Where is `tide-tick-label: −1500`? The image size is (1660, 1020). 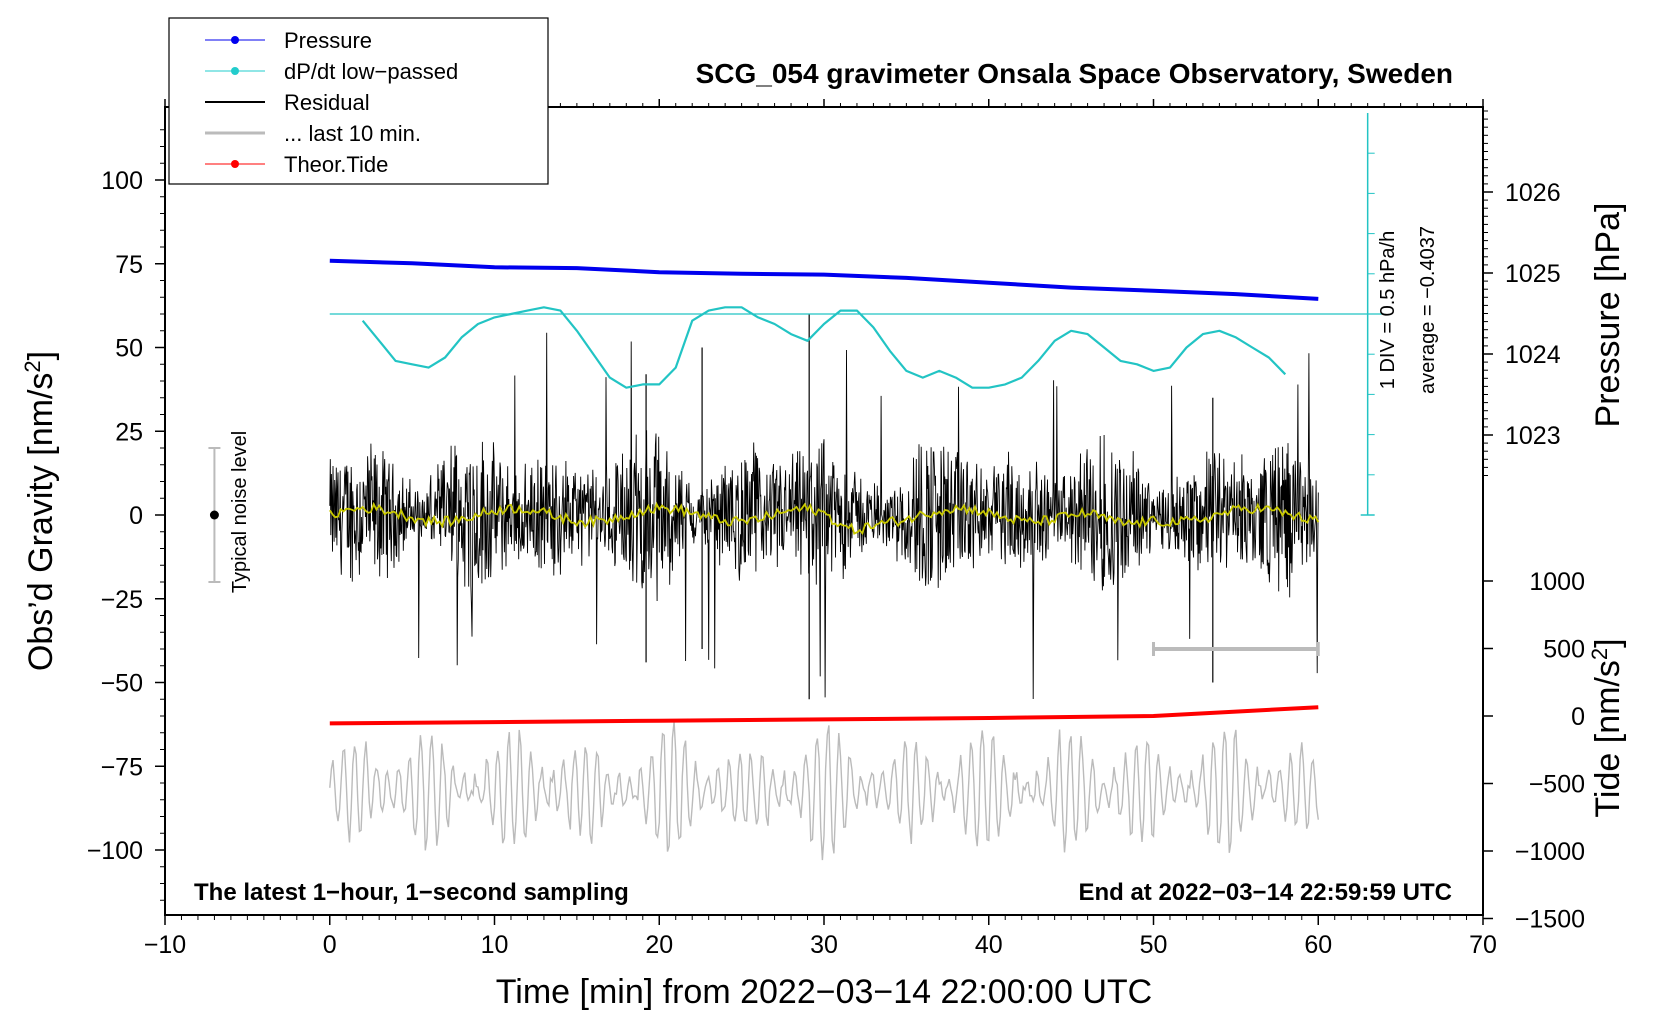 tide-tick-label: −1500 is located at coordinates (1550, 920).